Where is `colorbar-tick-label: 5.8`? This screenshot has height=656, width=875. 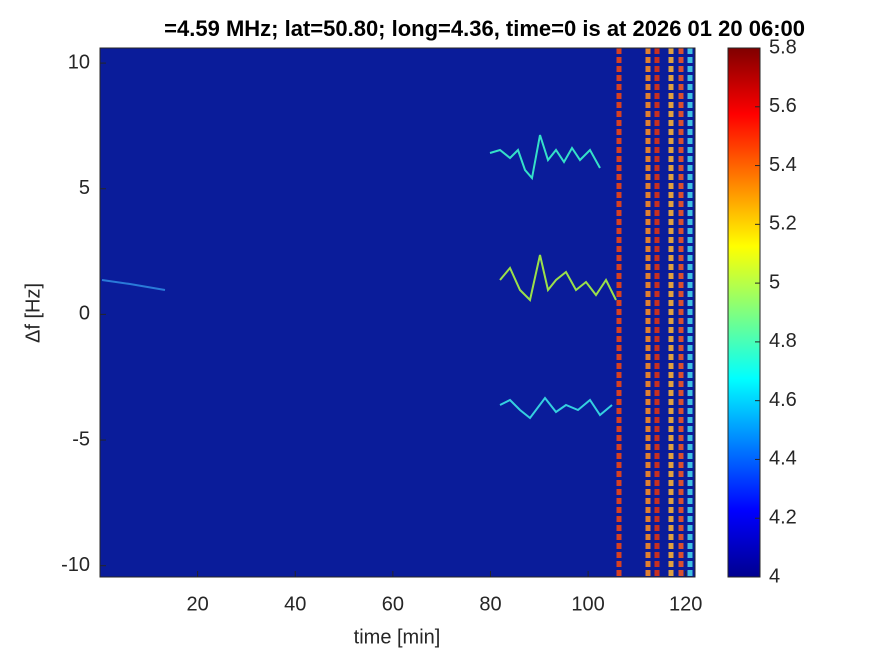 colorbar-tick-label: 5.8 is located at coordinates (783, 47).